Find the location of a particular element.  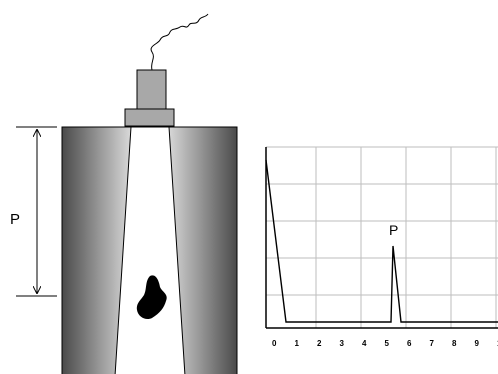

echo-peak-label: P is located at coordinates (393, 230).